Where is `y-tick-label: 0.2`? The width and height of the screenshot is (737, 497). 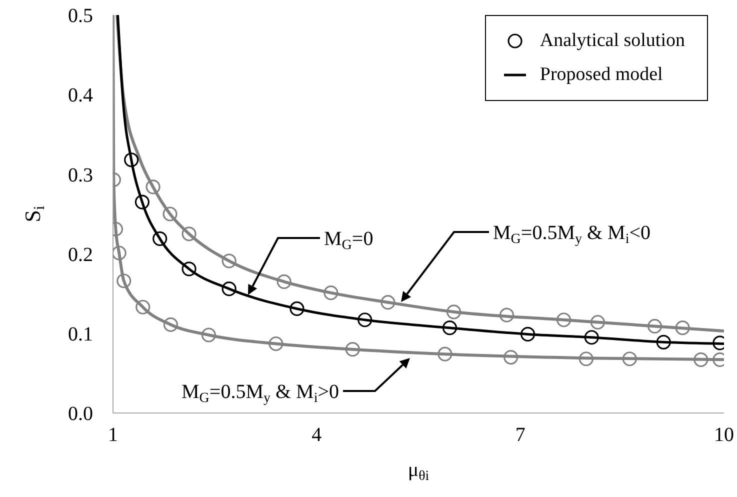 y-tick-label: 0.2 is located at coordinates (80, 255).